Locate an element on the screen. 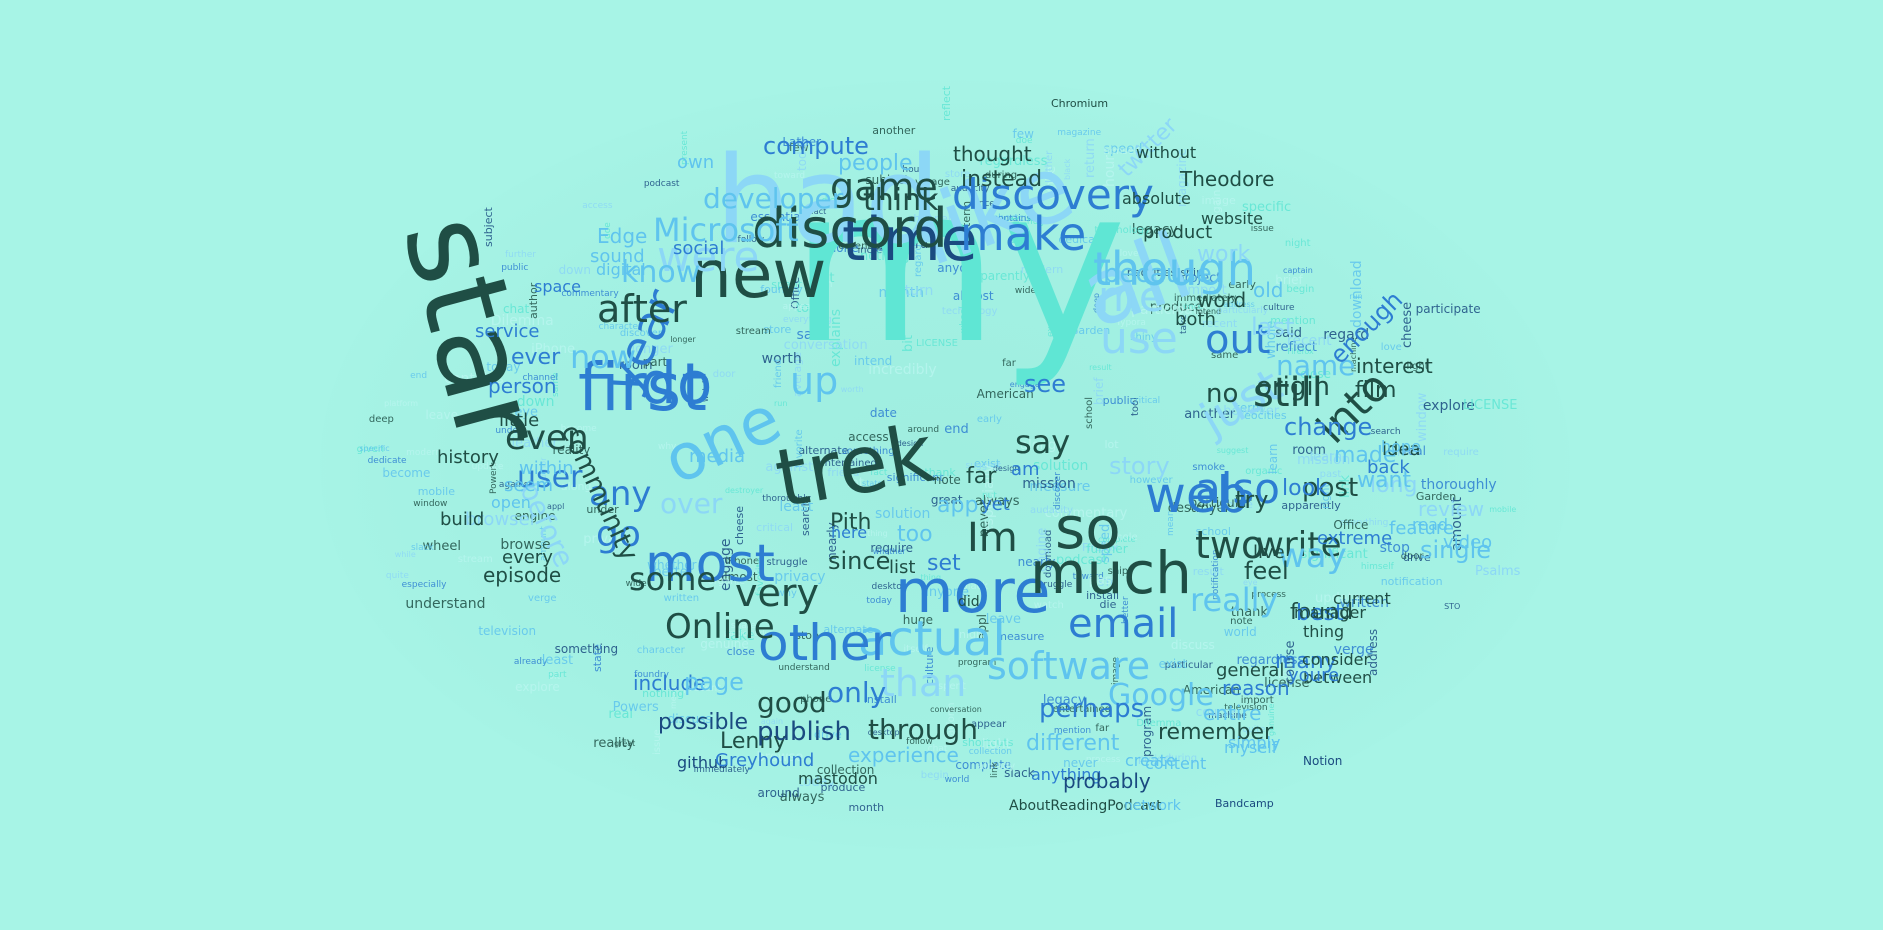 The width and height of the screenshot is (1883, 930). cloud-word: privacy is located at coordinates (607, 540).